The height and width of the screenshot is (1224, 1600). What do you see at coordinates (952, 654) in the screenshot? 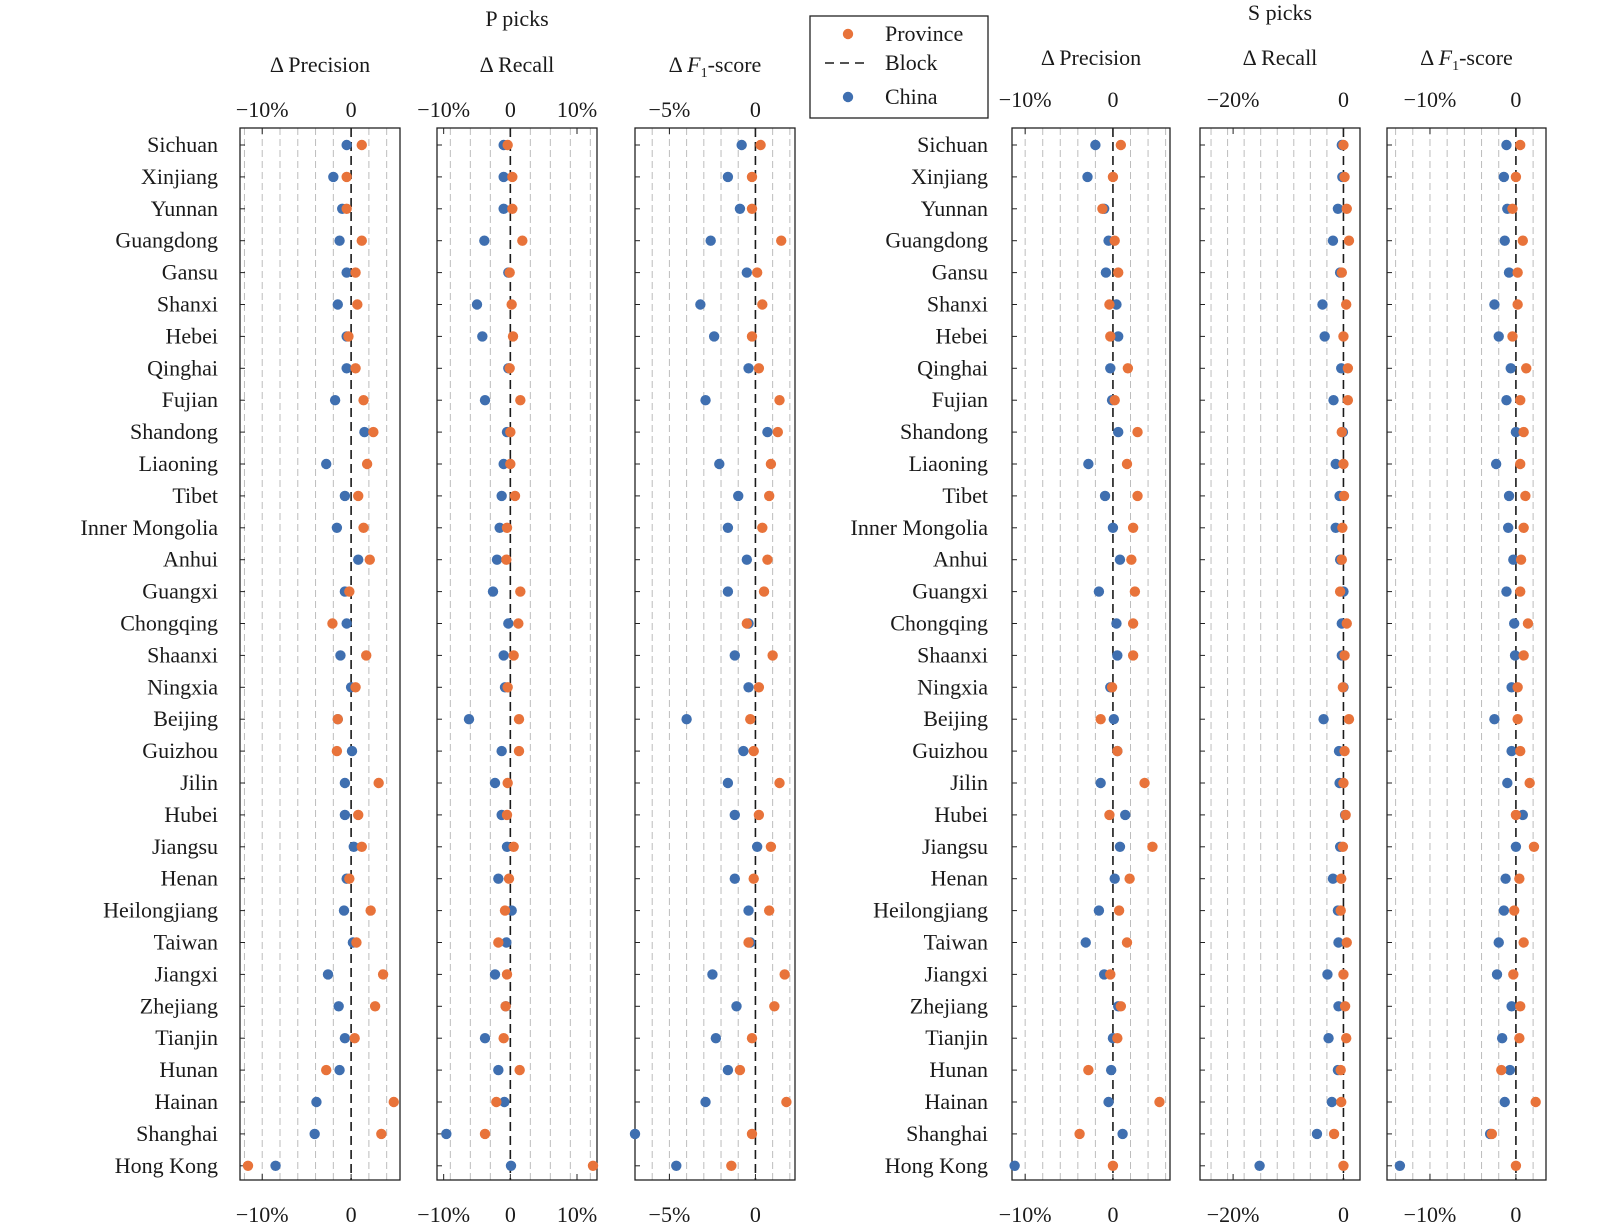
I see `row-label: Shaanxi` at bounding box center [952, 654].